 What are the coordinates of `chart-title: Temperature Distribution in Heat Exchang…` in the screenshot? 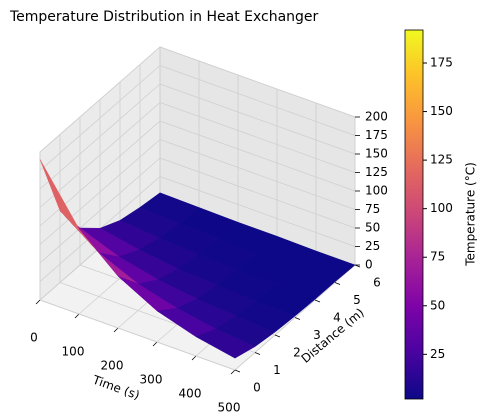 It's located at (164, 17).